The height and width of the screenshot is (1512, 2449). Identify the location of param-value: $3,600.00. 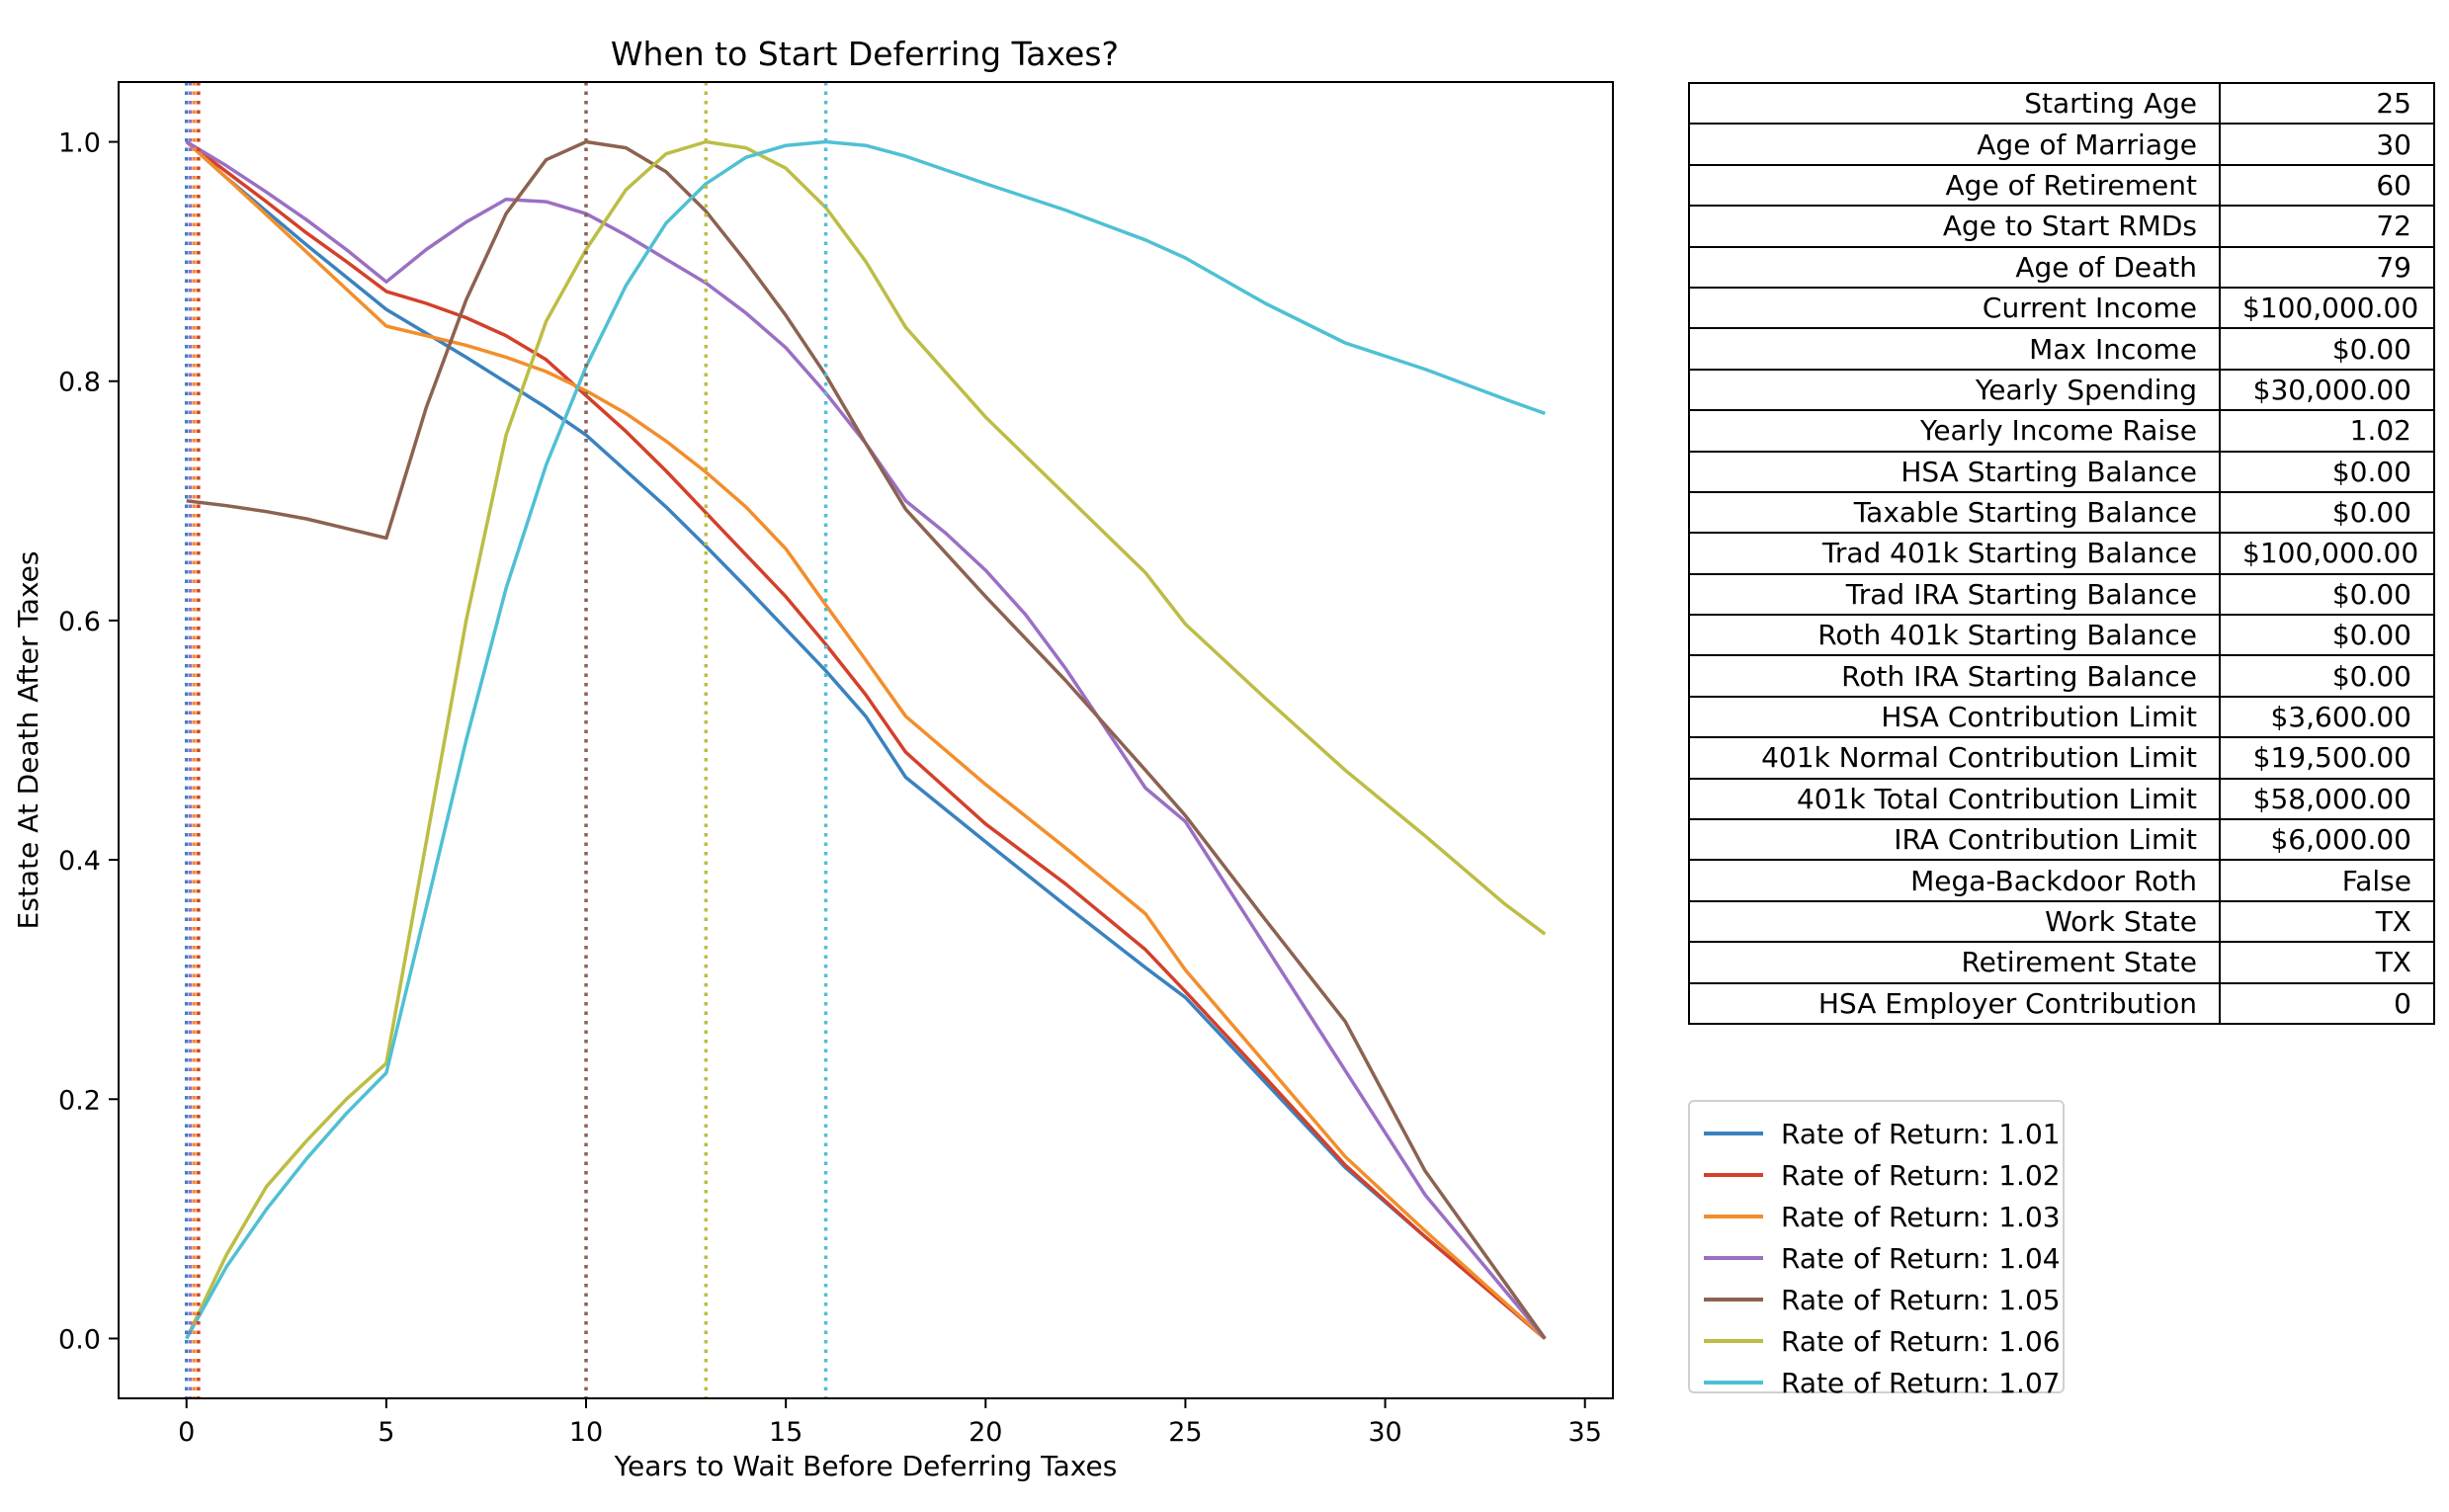
(2327, 717).